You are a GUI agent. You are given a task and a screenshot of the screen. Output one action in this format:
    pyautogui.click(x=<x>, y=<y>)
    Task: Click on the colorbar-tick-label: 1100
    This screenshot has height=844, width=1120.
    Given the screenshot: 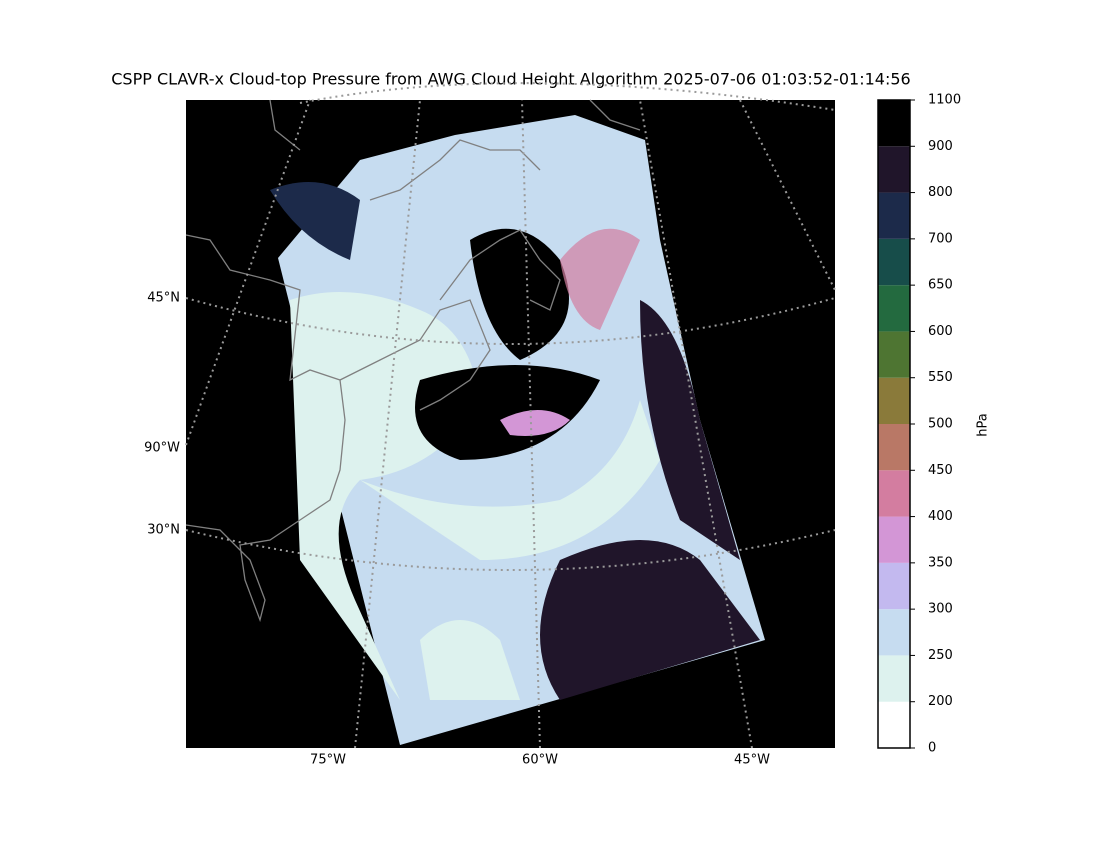 What is the action you would take?
    pyautogui.click(x=944, y=100)
    